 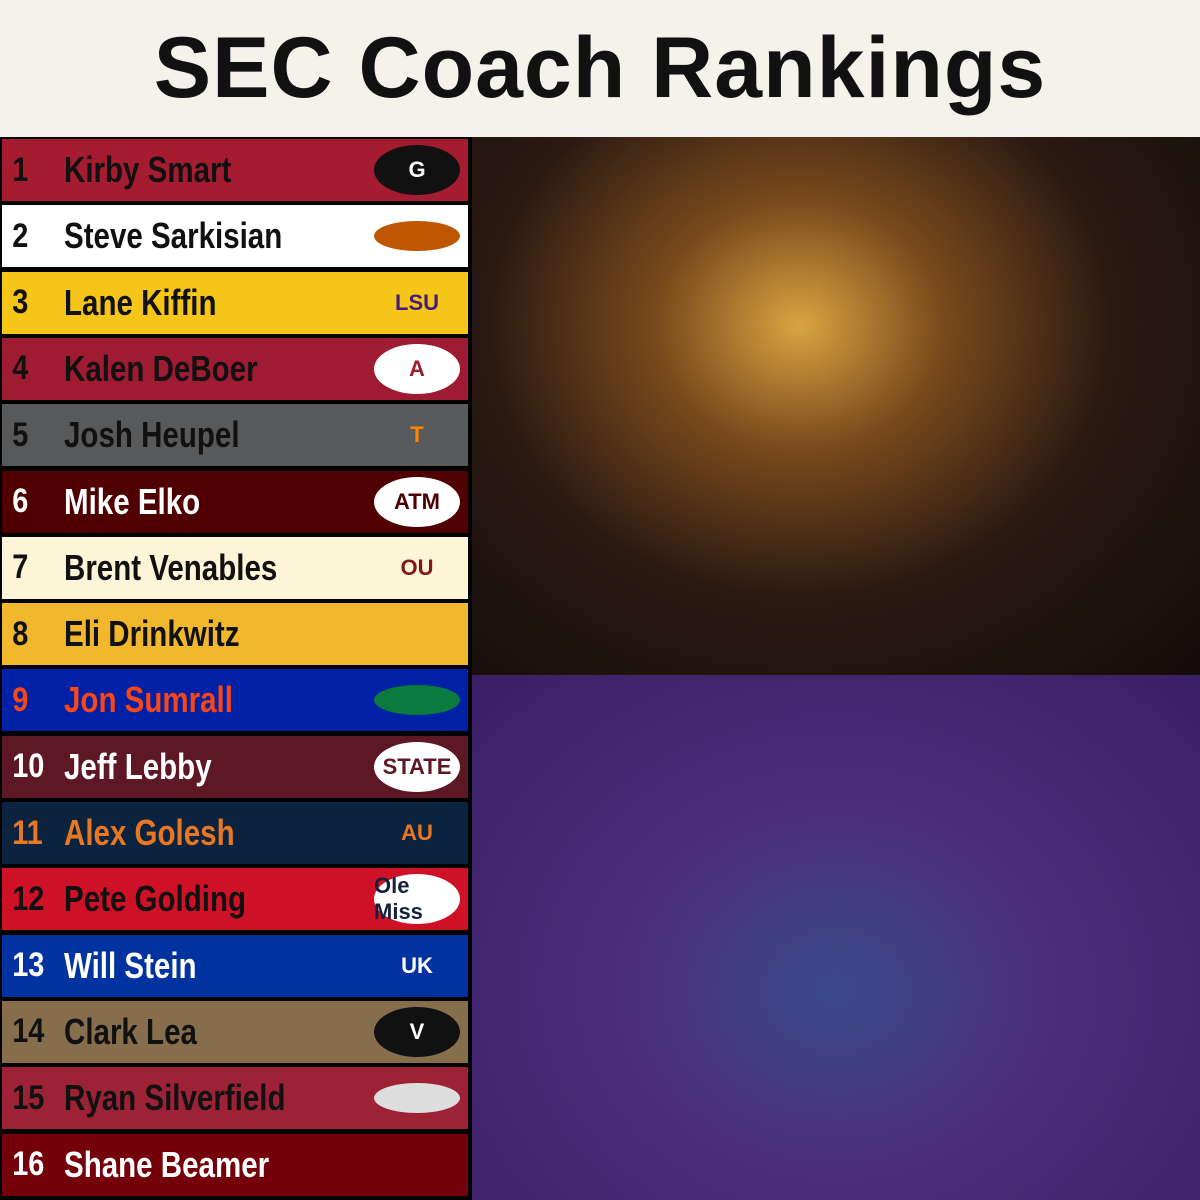 What do you see at coordinates (28, 766) in the screenshot?
I see `rank: 10` at bounding box center [28, 766].